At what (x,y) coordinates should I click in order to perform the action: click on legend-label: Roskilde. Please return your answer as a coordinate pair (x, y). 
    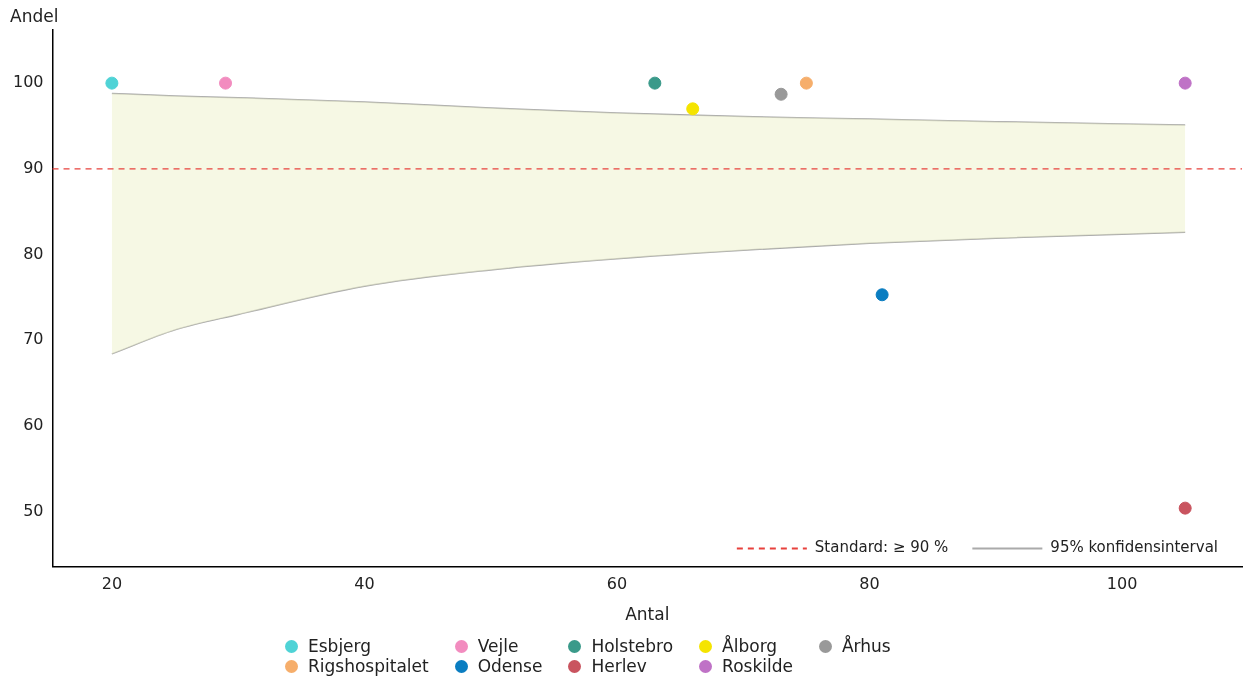
    Looking at the image, I should click on (757, 666).